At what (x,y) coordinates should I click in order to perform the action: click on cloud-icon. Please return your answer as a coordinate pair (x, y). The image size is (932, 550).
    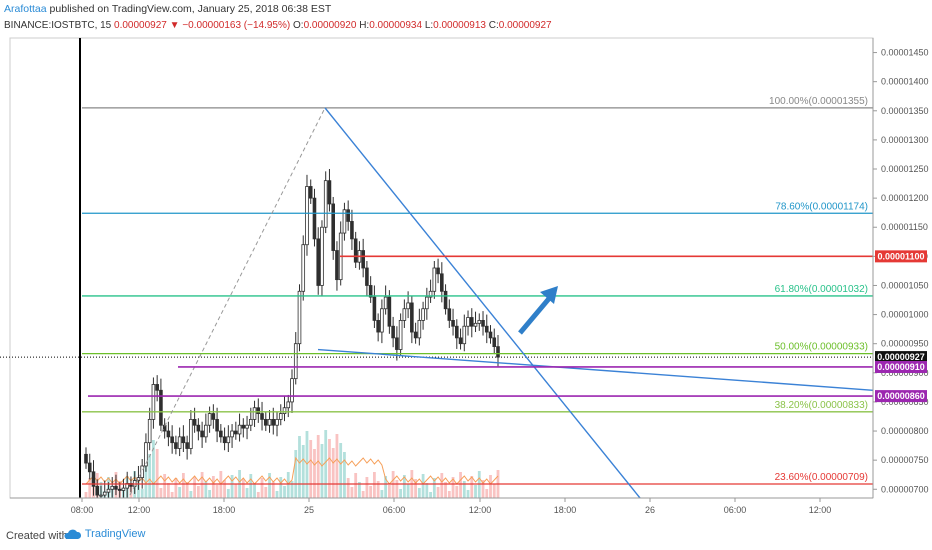
    Looking at the image, I should click on (73, 534).